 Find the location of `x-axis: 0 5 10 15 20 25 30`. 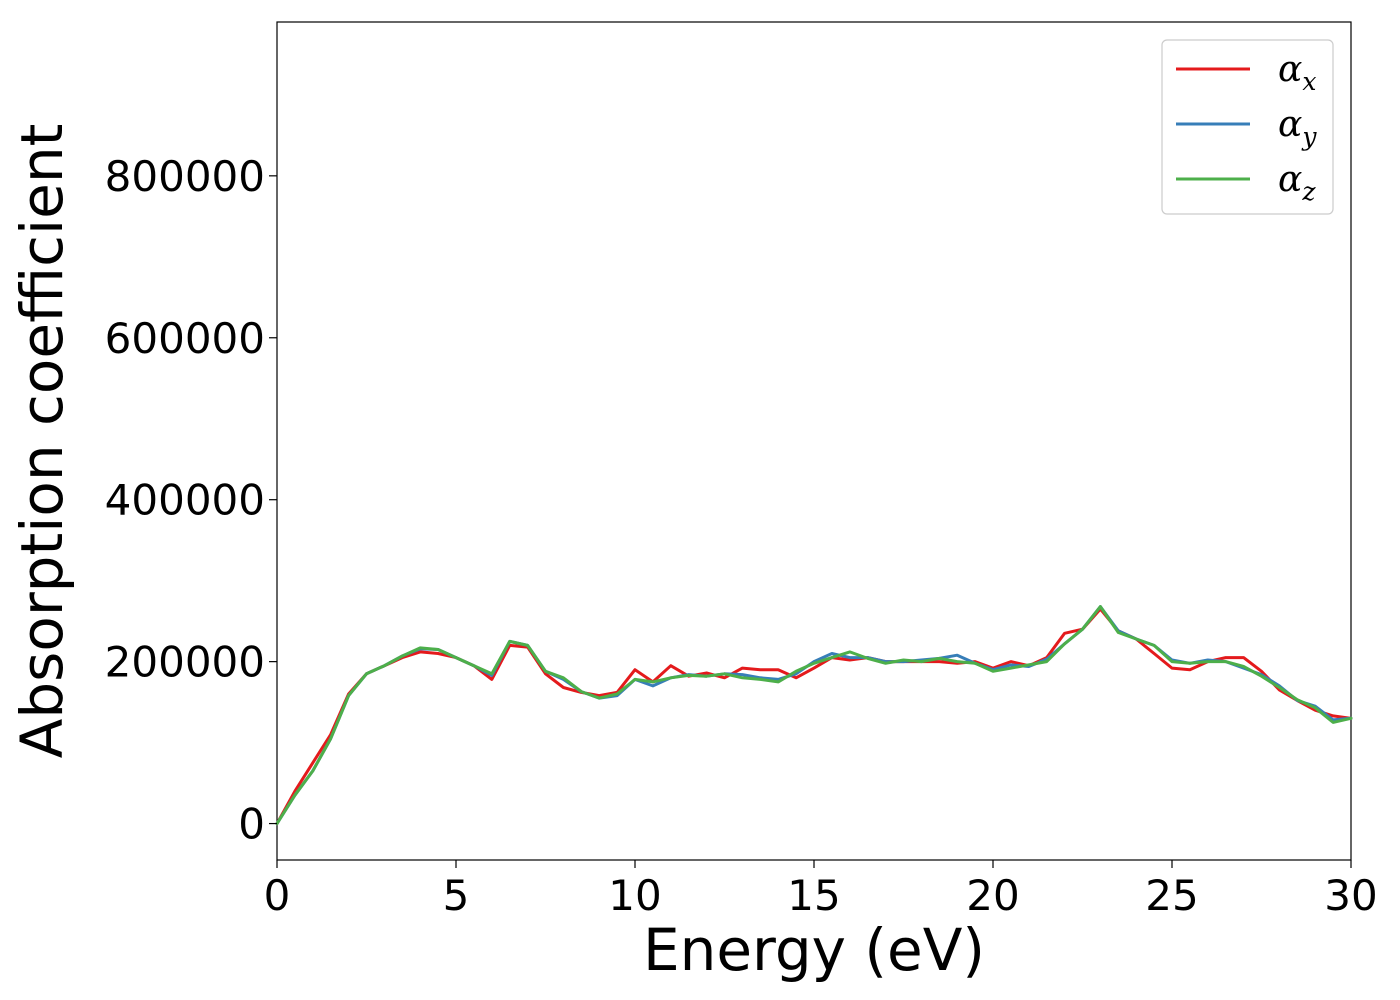

x-axis: 0 5 10 15 20 25 30 is located at coordinates (821, 890).